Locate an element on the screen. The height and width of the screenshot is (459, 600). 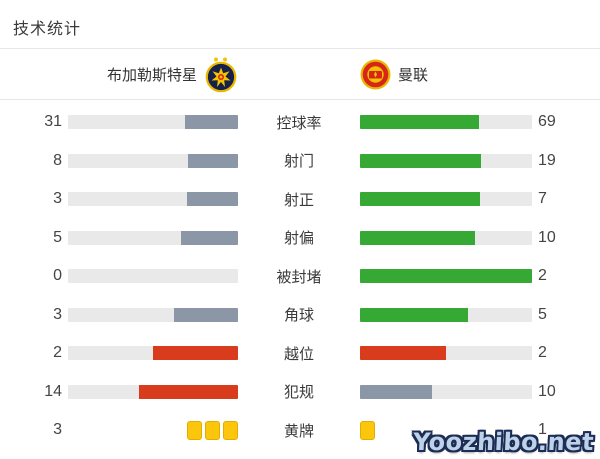
stat-label: 射正 is located at coordinates (298, 200).